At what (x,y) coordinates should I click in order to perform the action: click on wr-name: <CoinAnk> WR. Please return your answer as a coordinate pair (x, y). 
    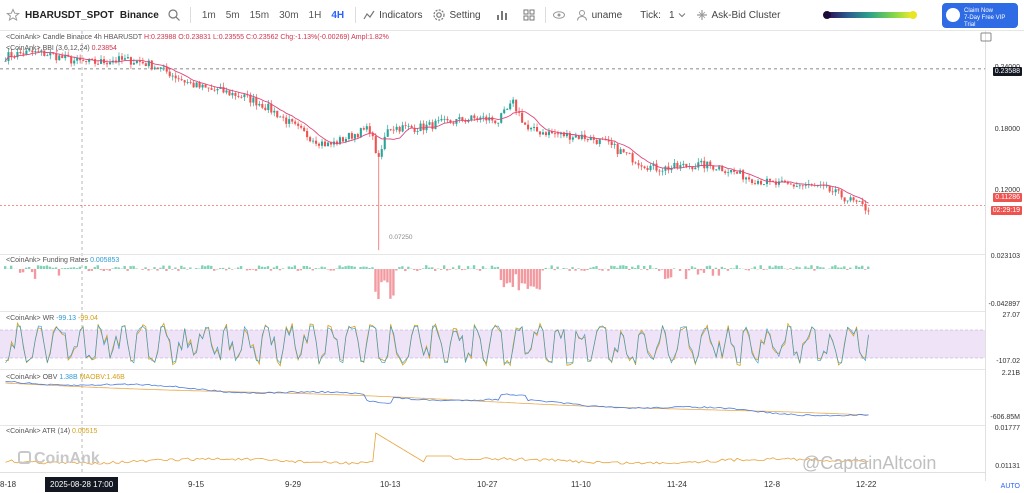
    Looking at the image, I should click on (30, 318).